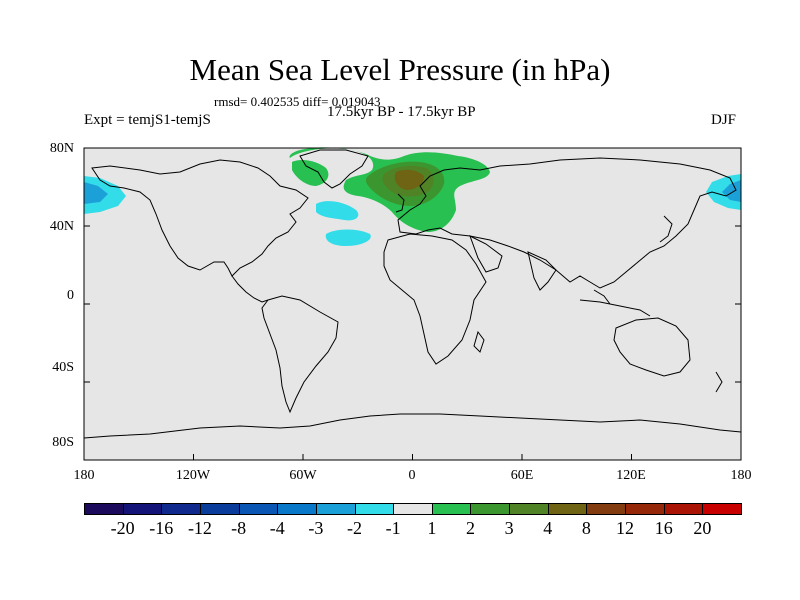 This screenshot has width=800, height=600. I want to click on coast-arabia, so click(486, 253).